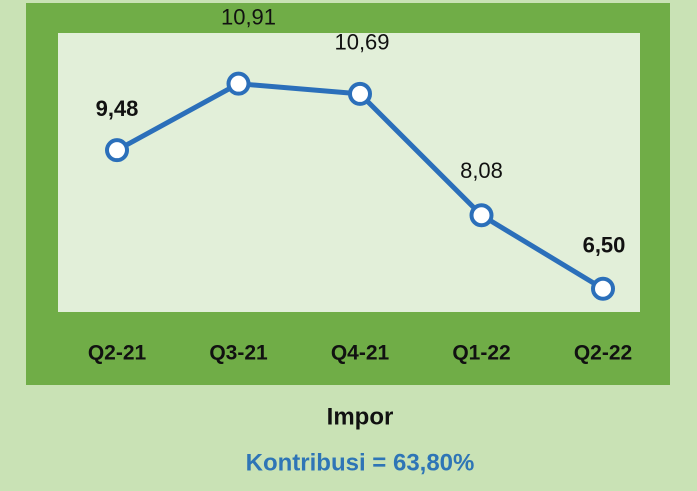  Describe the element at coordinates (238, 353) in the screenshot. I see `x-tick-label: Q3-21` at that location.